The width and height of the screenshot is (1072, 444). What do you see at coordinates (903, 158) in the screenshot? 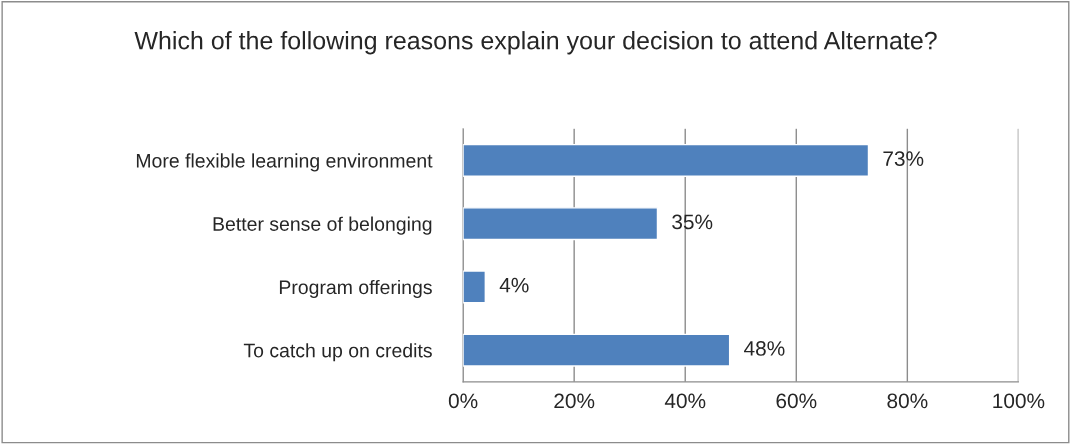
I see `data-label: 73%` at bounding box center [903, 158].